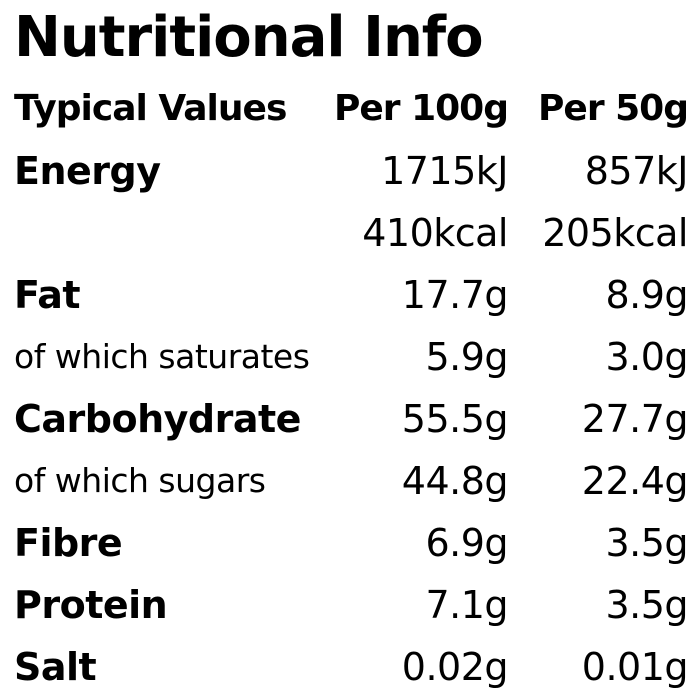 Image resolution: width=700 pixels, height=700 pixels. Describe the element at coordinates (455, 419) in the screenshot. I see `value-per-100g: 55.5g` at that location.